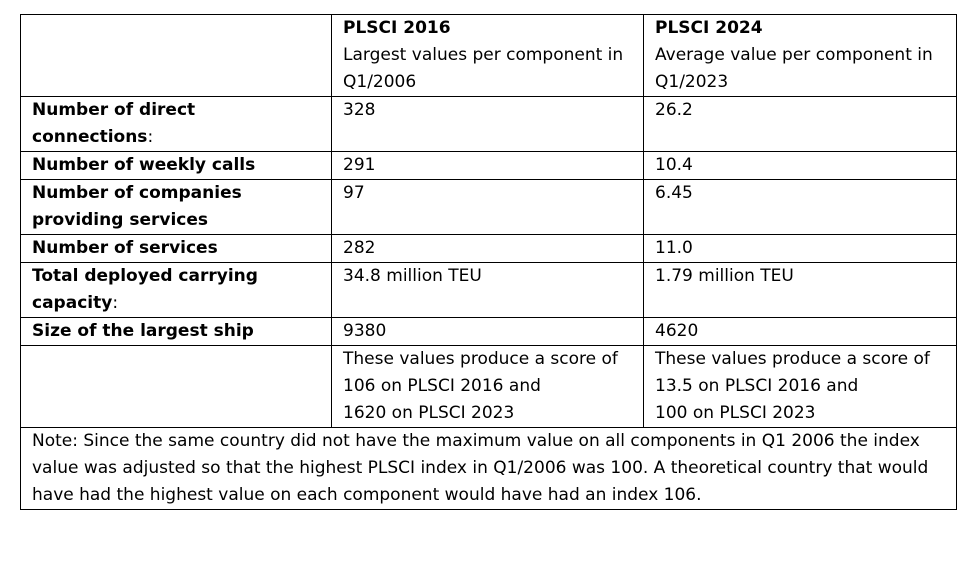 The height and width of the screenshot is (561, 976). What do you see at coordinates (429, 413) in the screenshot?
I see `score-2016-line3: 1620 on PLSCI 2023` at bounding box center [429, 413].